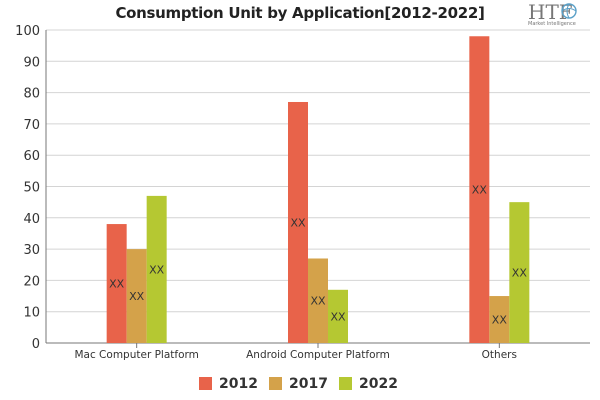 This screenshot has width=600, height=400. Describe the element at coordinates (31, 156) in the screenshot. I see `y-tick-label: 60` at that location.